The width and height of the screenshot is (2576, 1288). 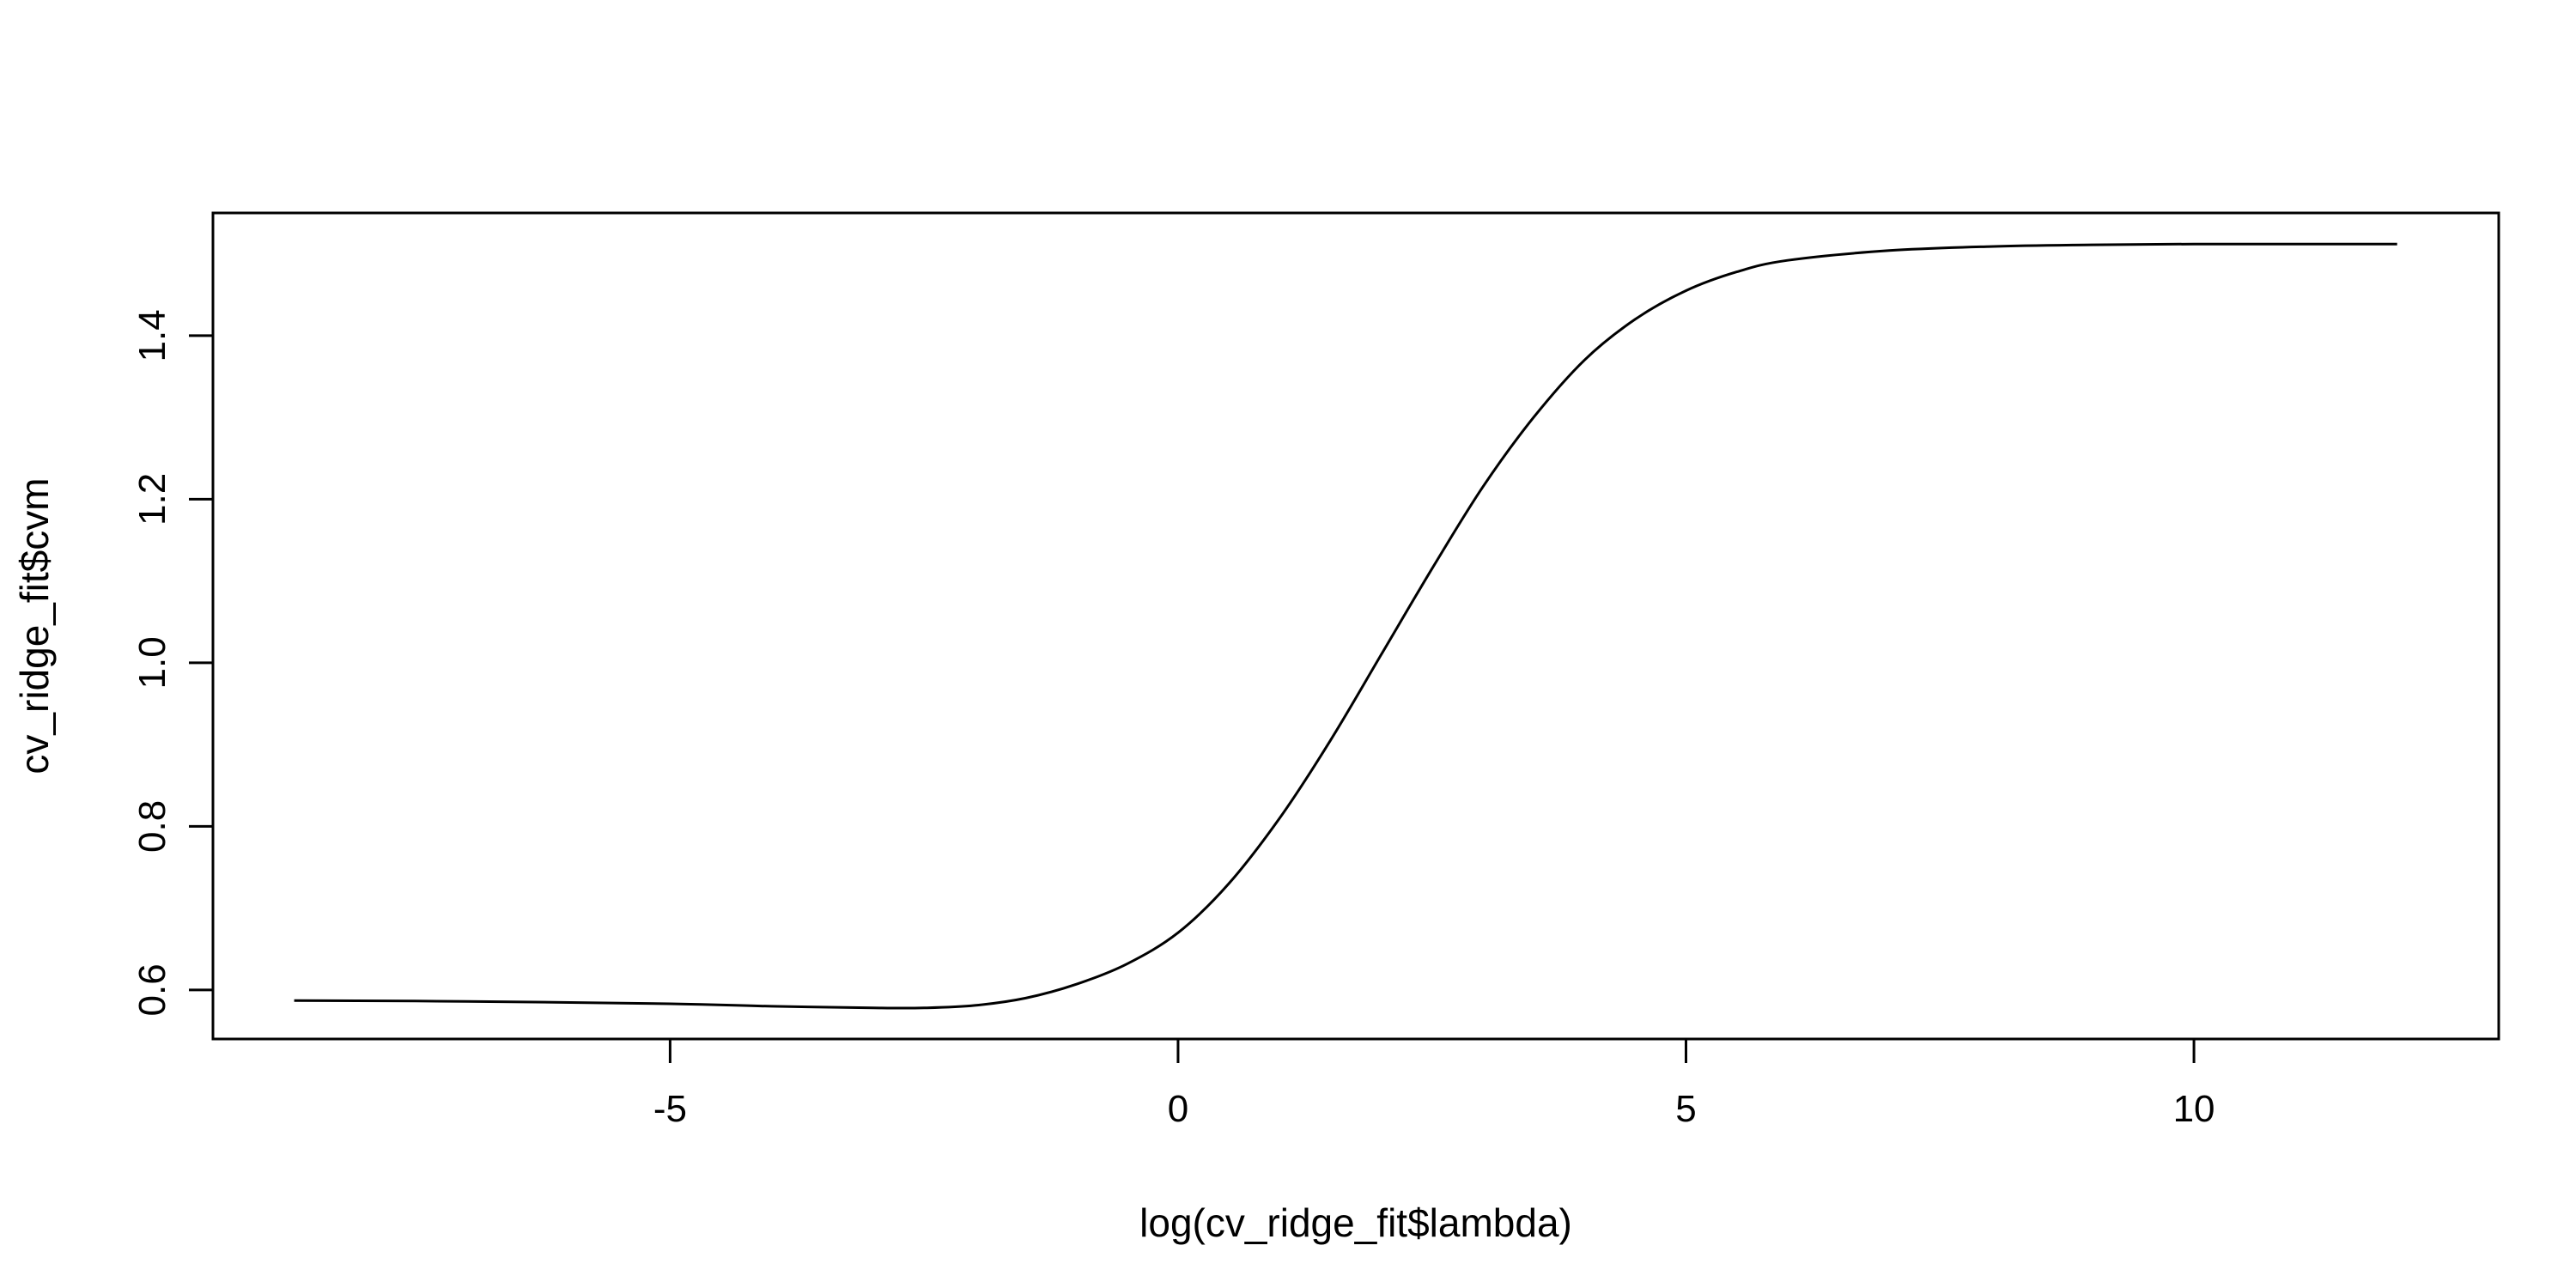 What do you see at coordinates (670, 1109) in the screenshot?
I see `x-tick-label: -5` at bounding box center [670, 1109].